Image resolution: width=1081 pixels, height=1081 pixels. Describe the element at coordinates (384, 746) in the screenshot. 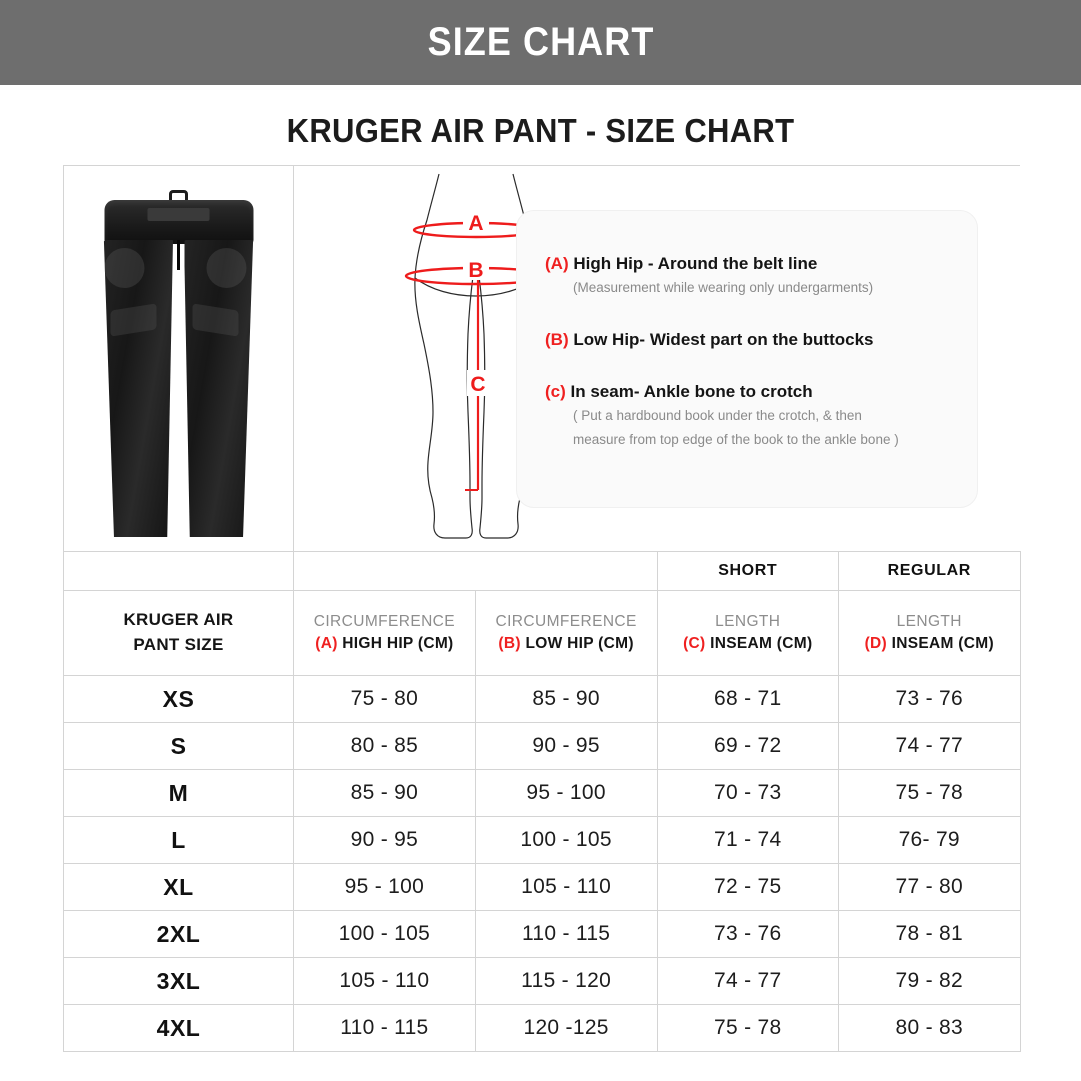

I see `row-high-hip: 80 - 85` at that location.